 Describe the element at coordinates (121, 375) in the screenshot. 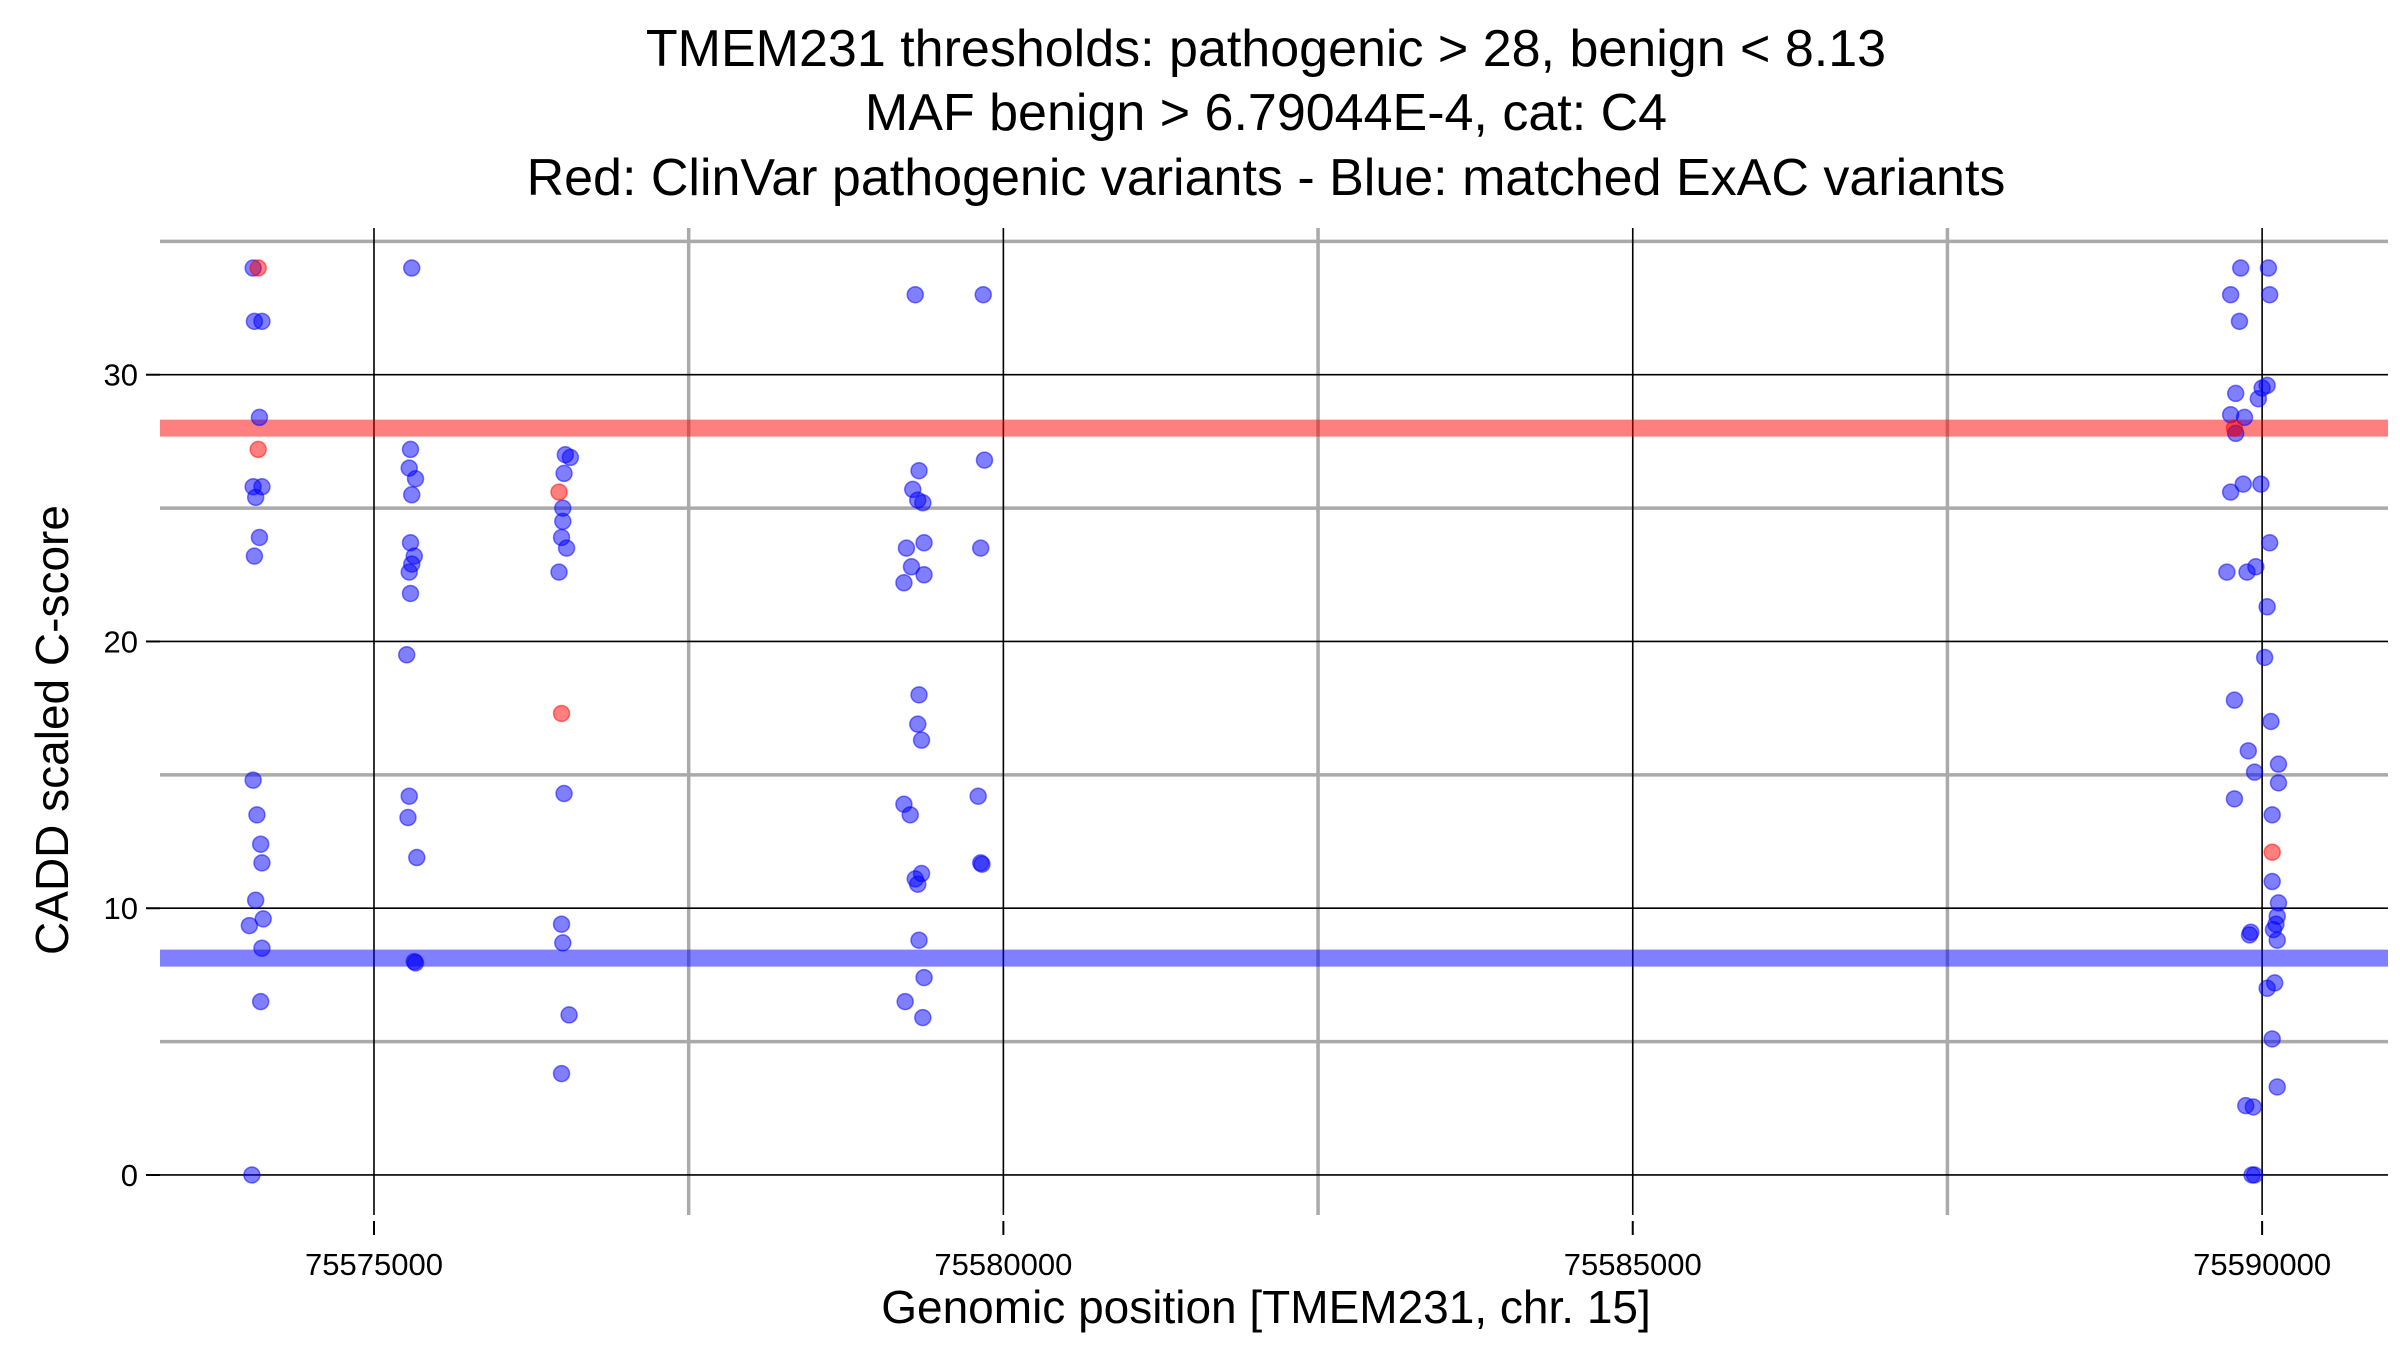

I see `y-tick-label-3: 30` at that location.